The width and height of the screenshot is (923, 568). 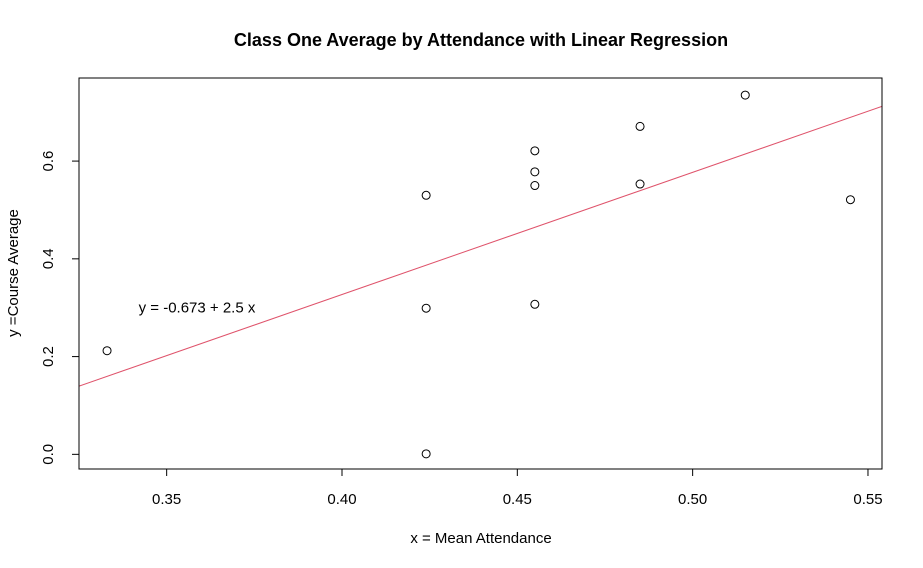 I want to click on y-tick-label: 0.6, so click(x=48, y=161).